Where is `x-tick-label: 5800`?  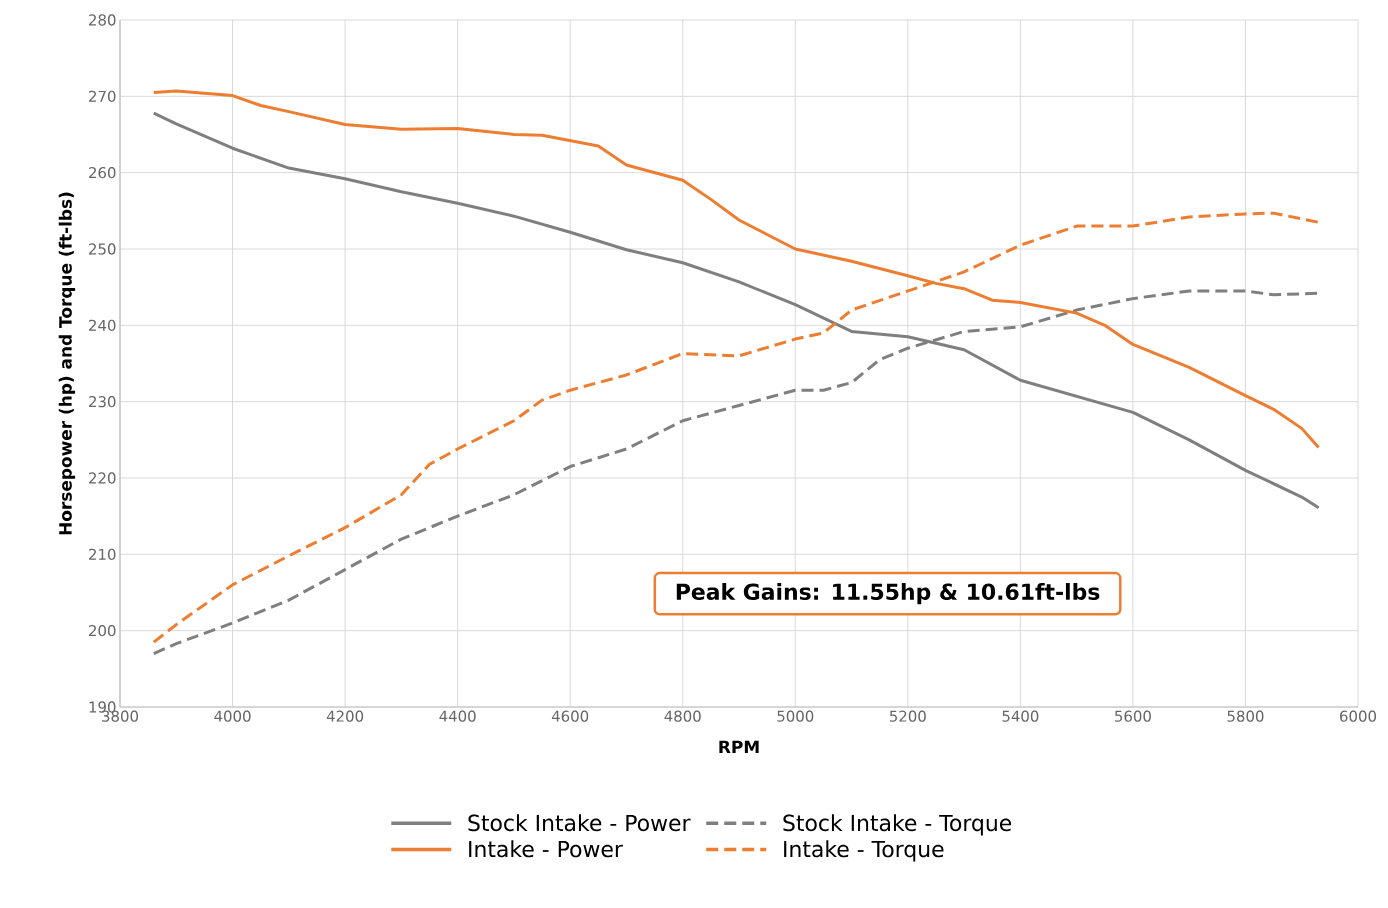
x-tick-label: 5800 is located at coordinates (1245, 716).